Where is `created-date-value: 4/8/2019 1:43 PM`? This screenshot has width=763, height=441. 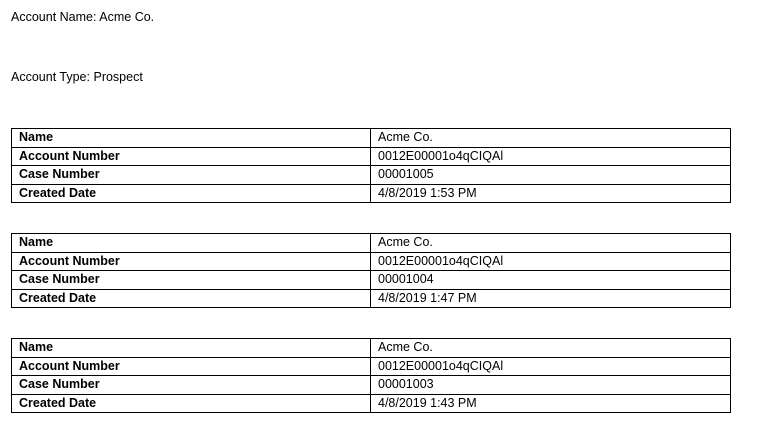 created-date-value: 4/8/2019 1:43 PM is located at coordinates (550, 403).